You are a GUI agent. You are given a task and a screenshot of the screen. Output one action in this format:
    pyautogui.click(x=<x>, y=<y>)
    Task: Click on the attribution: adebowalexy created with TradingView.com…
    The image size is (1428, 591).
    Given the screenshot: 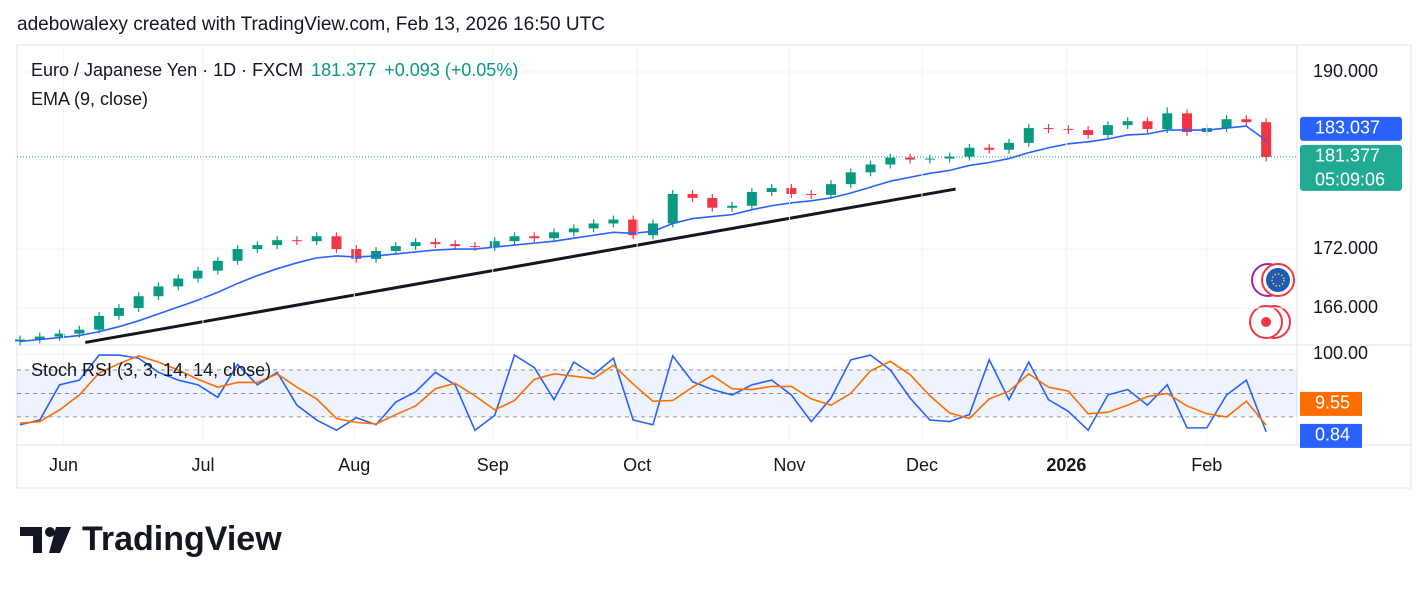 What is the action you would take?
    pyautogui.click(x=311, y=24)
    